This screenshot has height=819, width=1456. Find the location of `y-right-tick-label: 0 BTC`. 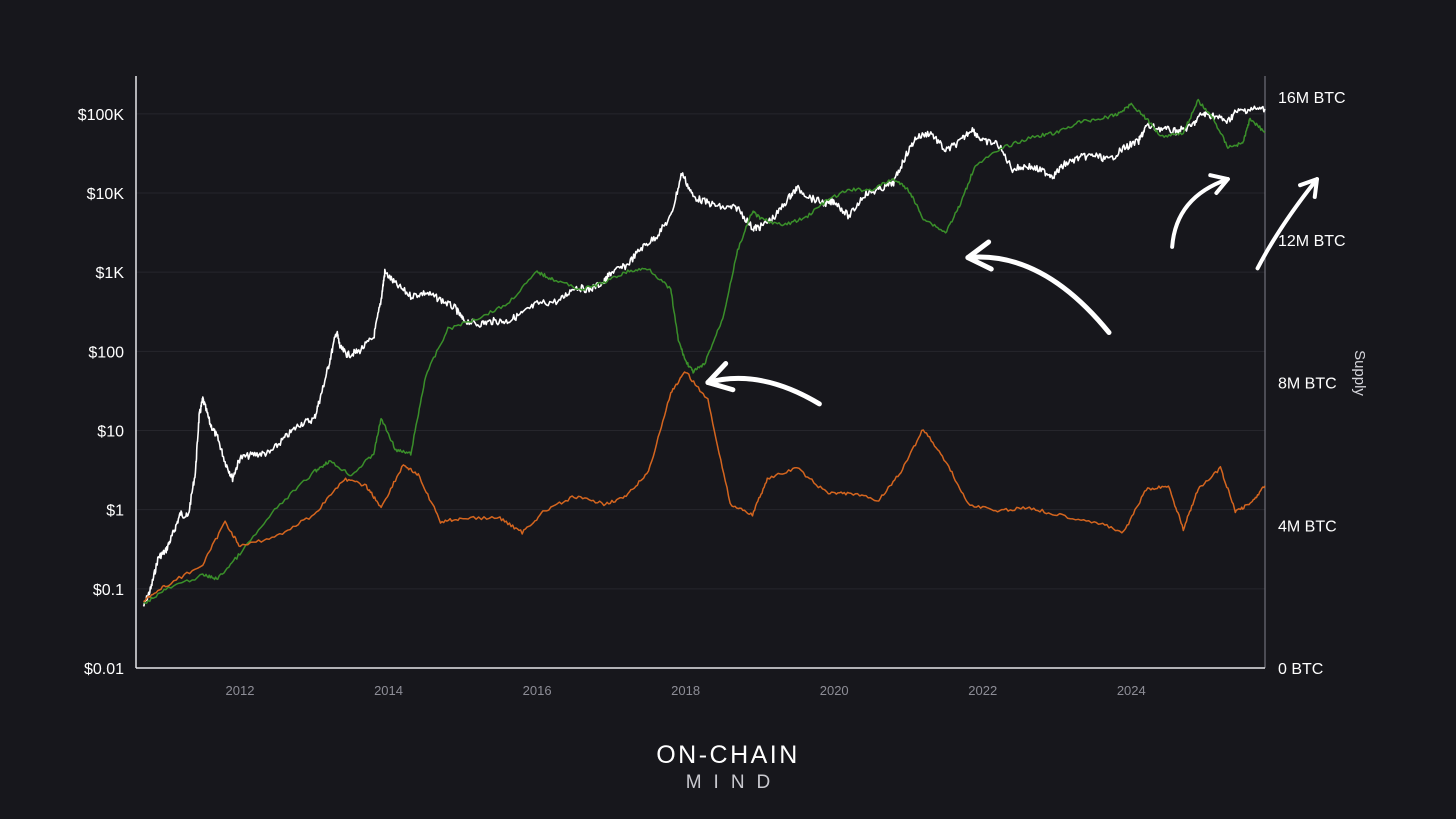

y-right-tick-label: 0 BTC is located at coordinates (1300, 669).